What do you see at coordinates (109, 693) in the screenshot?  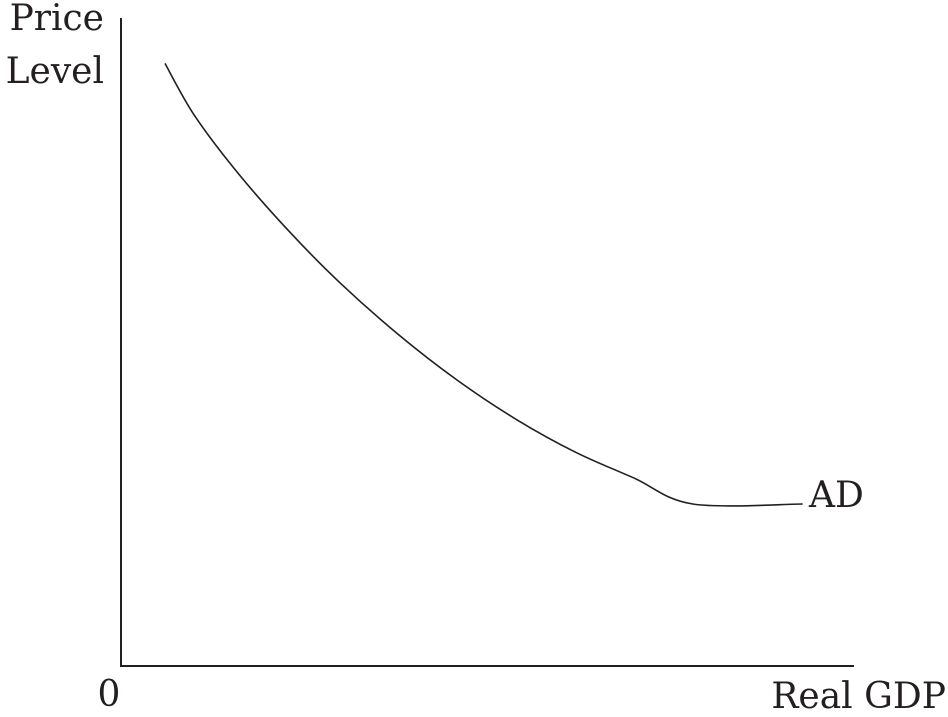 I see `origin-label: 0` at bounding box center [109, 693].